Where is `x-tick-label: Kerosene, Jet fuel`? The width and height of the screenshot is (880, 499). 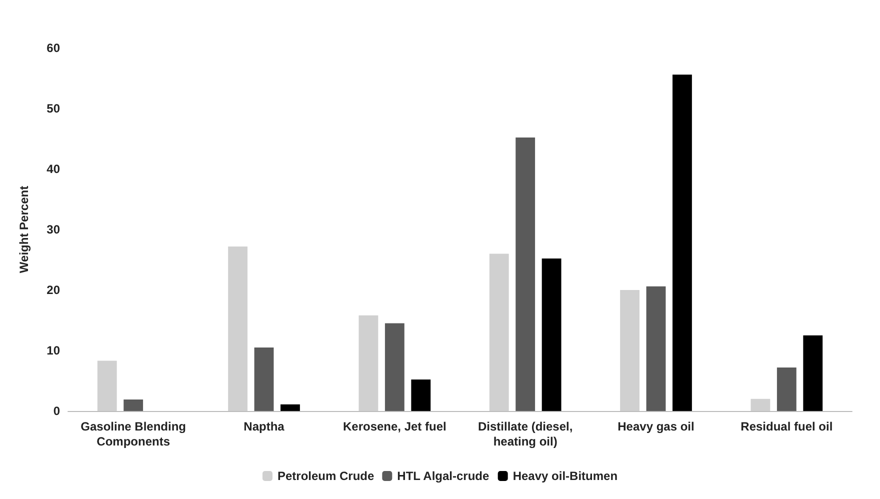 x-tick-label: Kerosene, Jet fuel is located at coordinates (394, 427).